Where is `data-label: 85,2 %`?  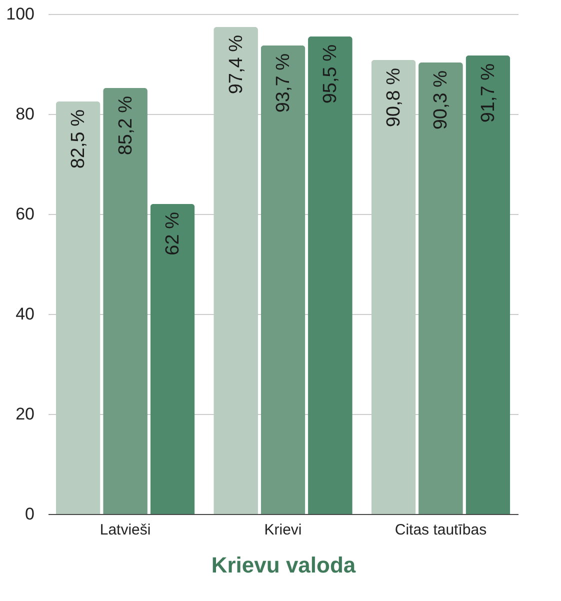
data-label: 85,2 % is located at coordinates (125, 126).